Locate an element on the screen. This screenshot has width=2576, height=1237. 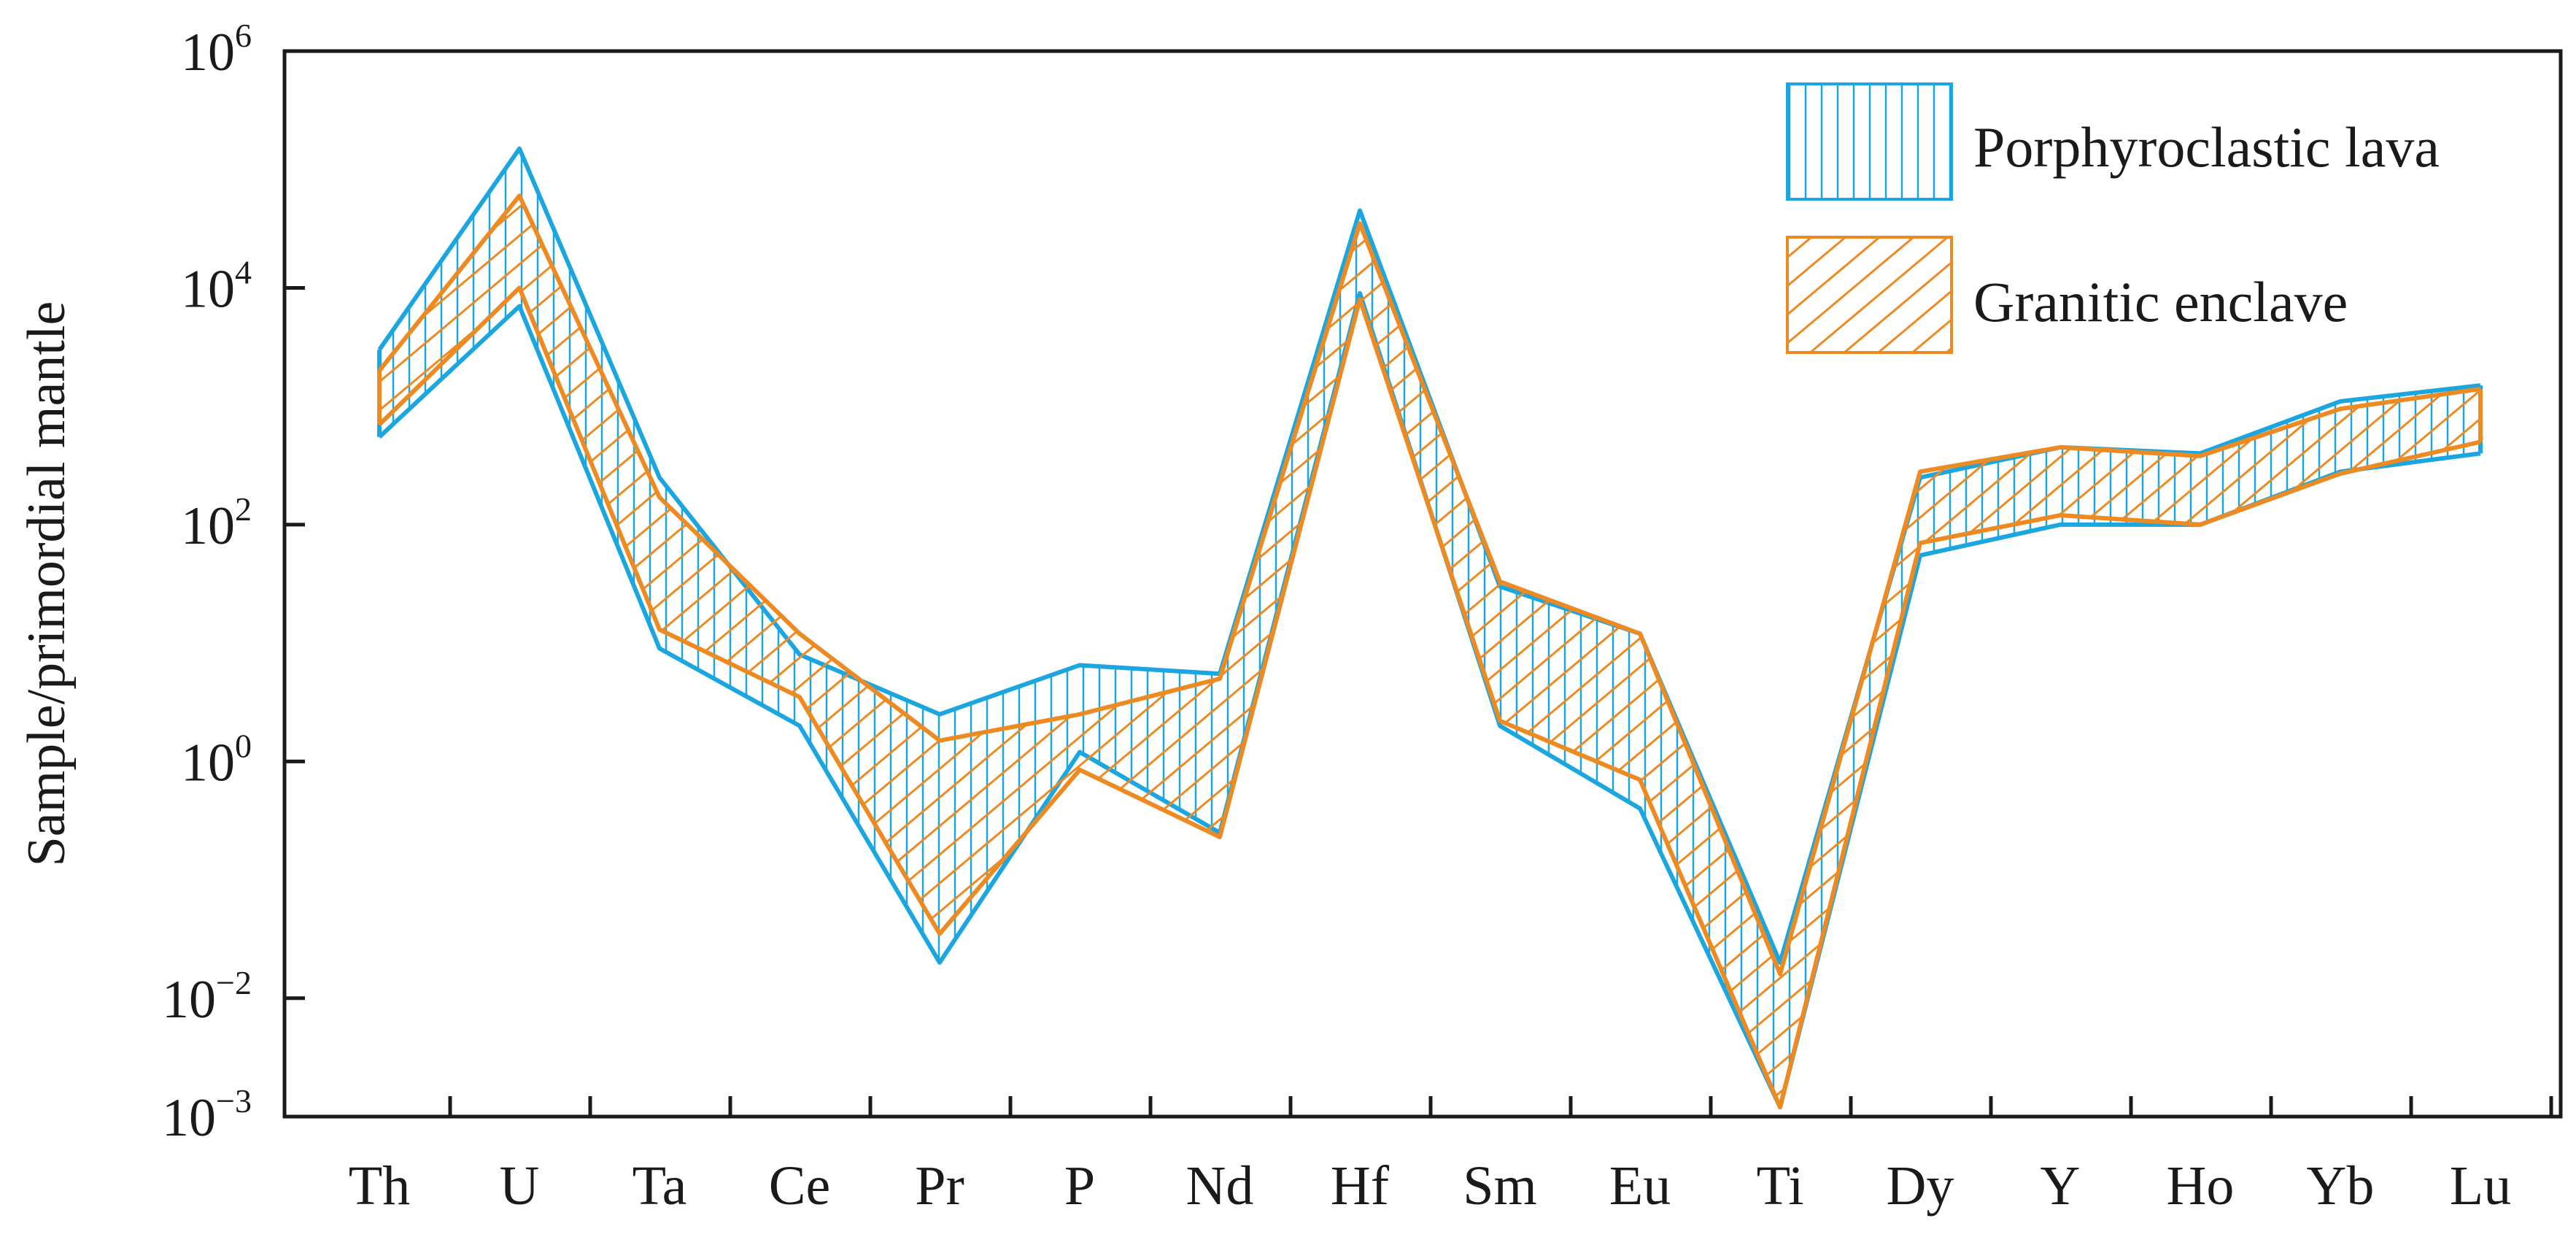
x-tick-label-th: Th is located at coordinates (379, 1186).